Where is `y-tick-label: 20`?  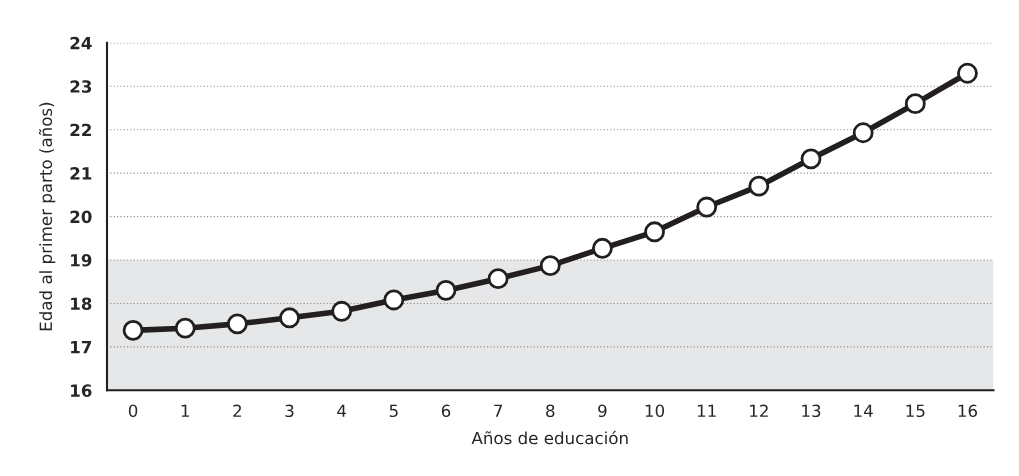
y-tick-label: 20 is located at coordinates (81, 217).